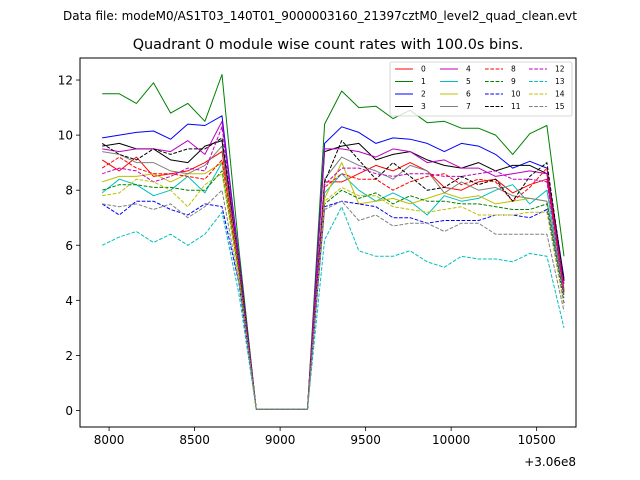 The image size is (640, 480). Describe the element at coordinates (468, 81) in the screenshot. I see `legend-label-5: 5` at that location.